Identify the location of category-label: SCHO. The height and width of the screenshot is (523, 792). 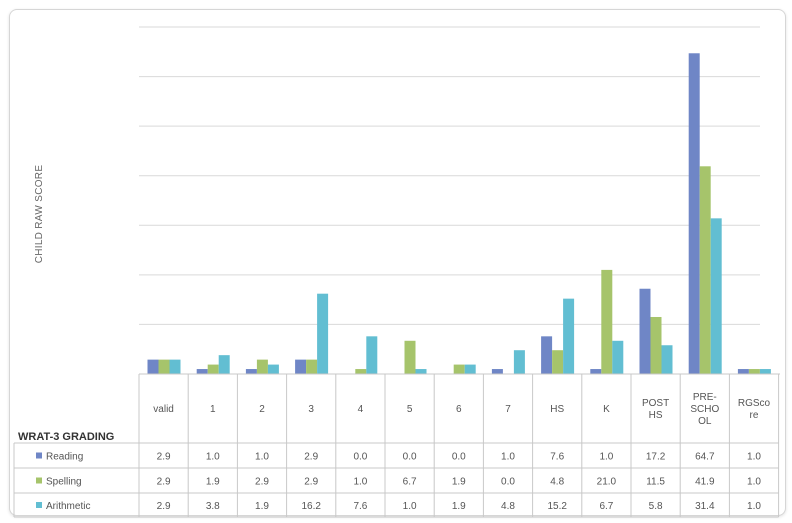
(704, 409).